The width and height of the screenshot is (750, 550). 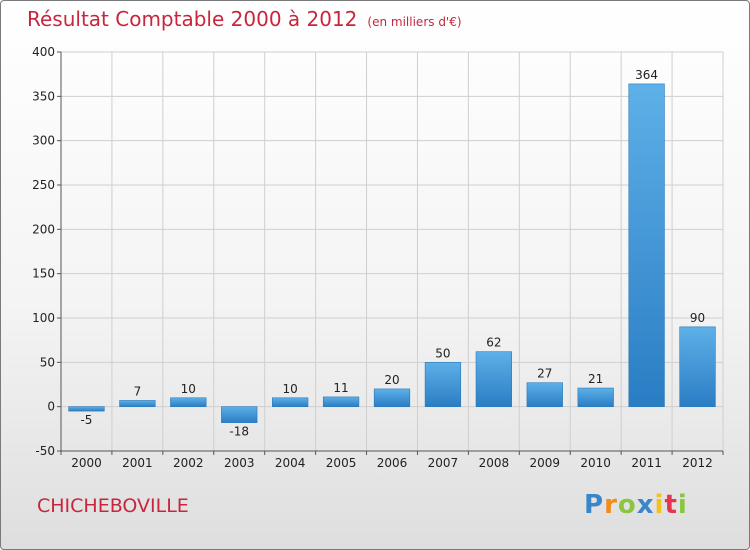 What do you see at coordinates (595, 397) in the screenshot?
I see `bar-2010` at bounding box center [595, 397].